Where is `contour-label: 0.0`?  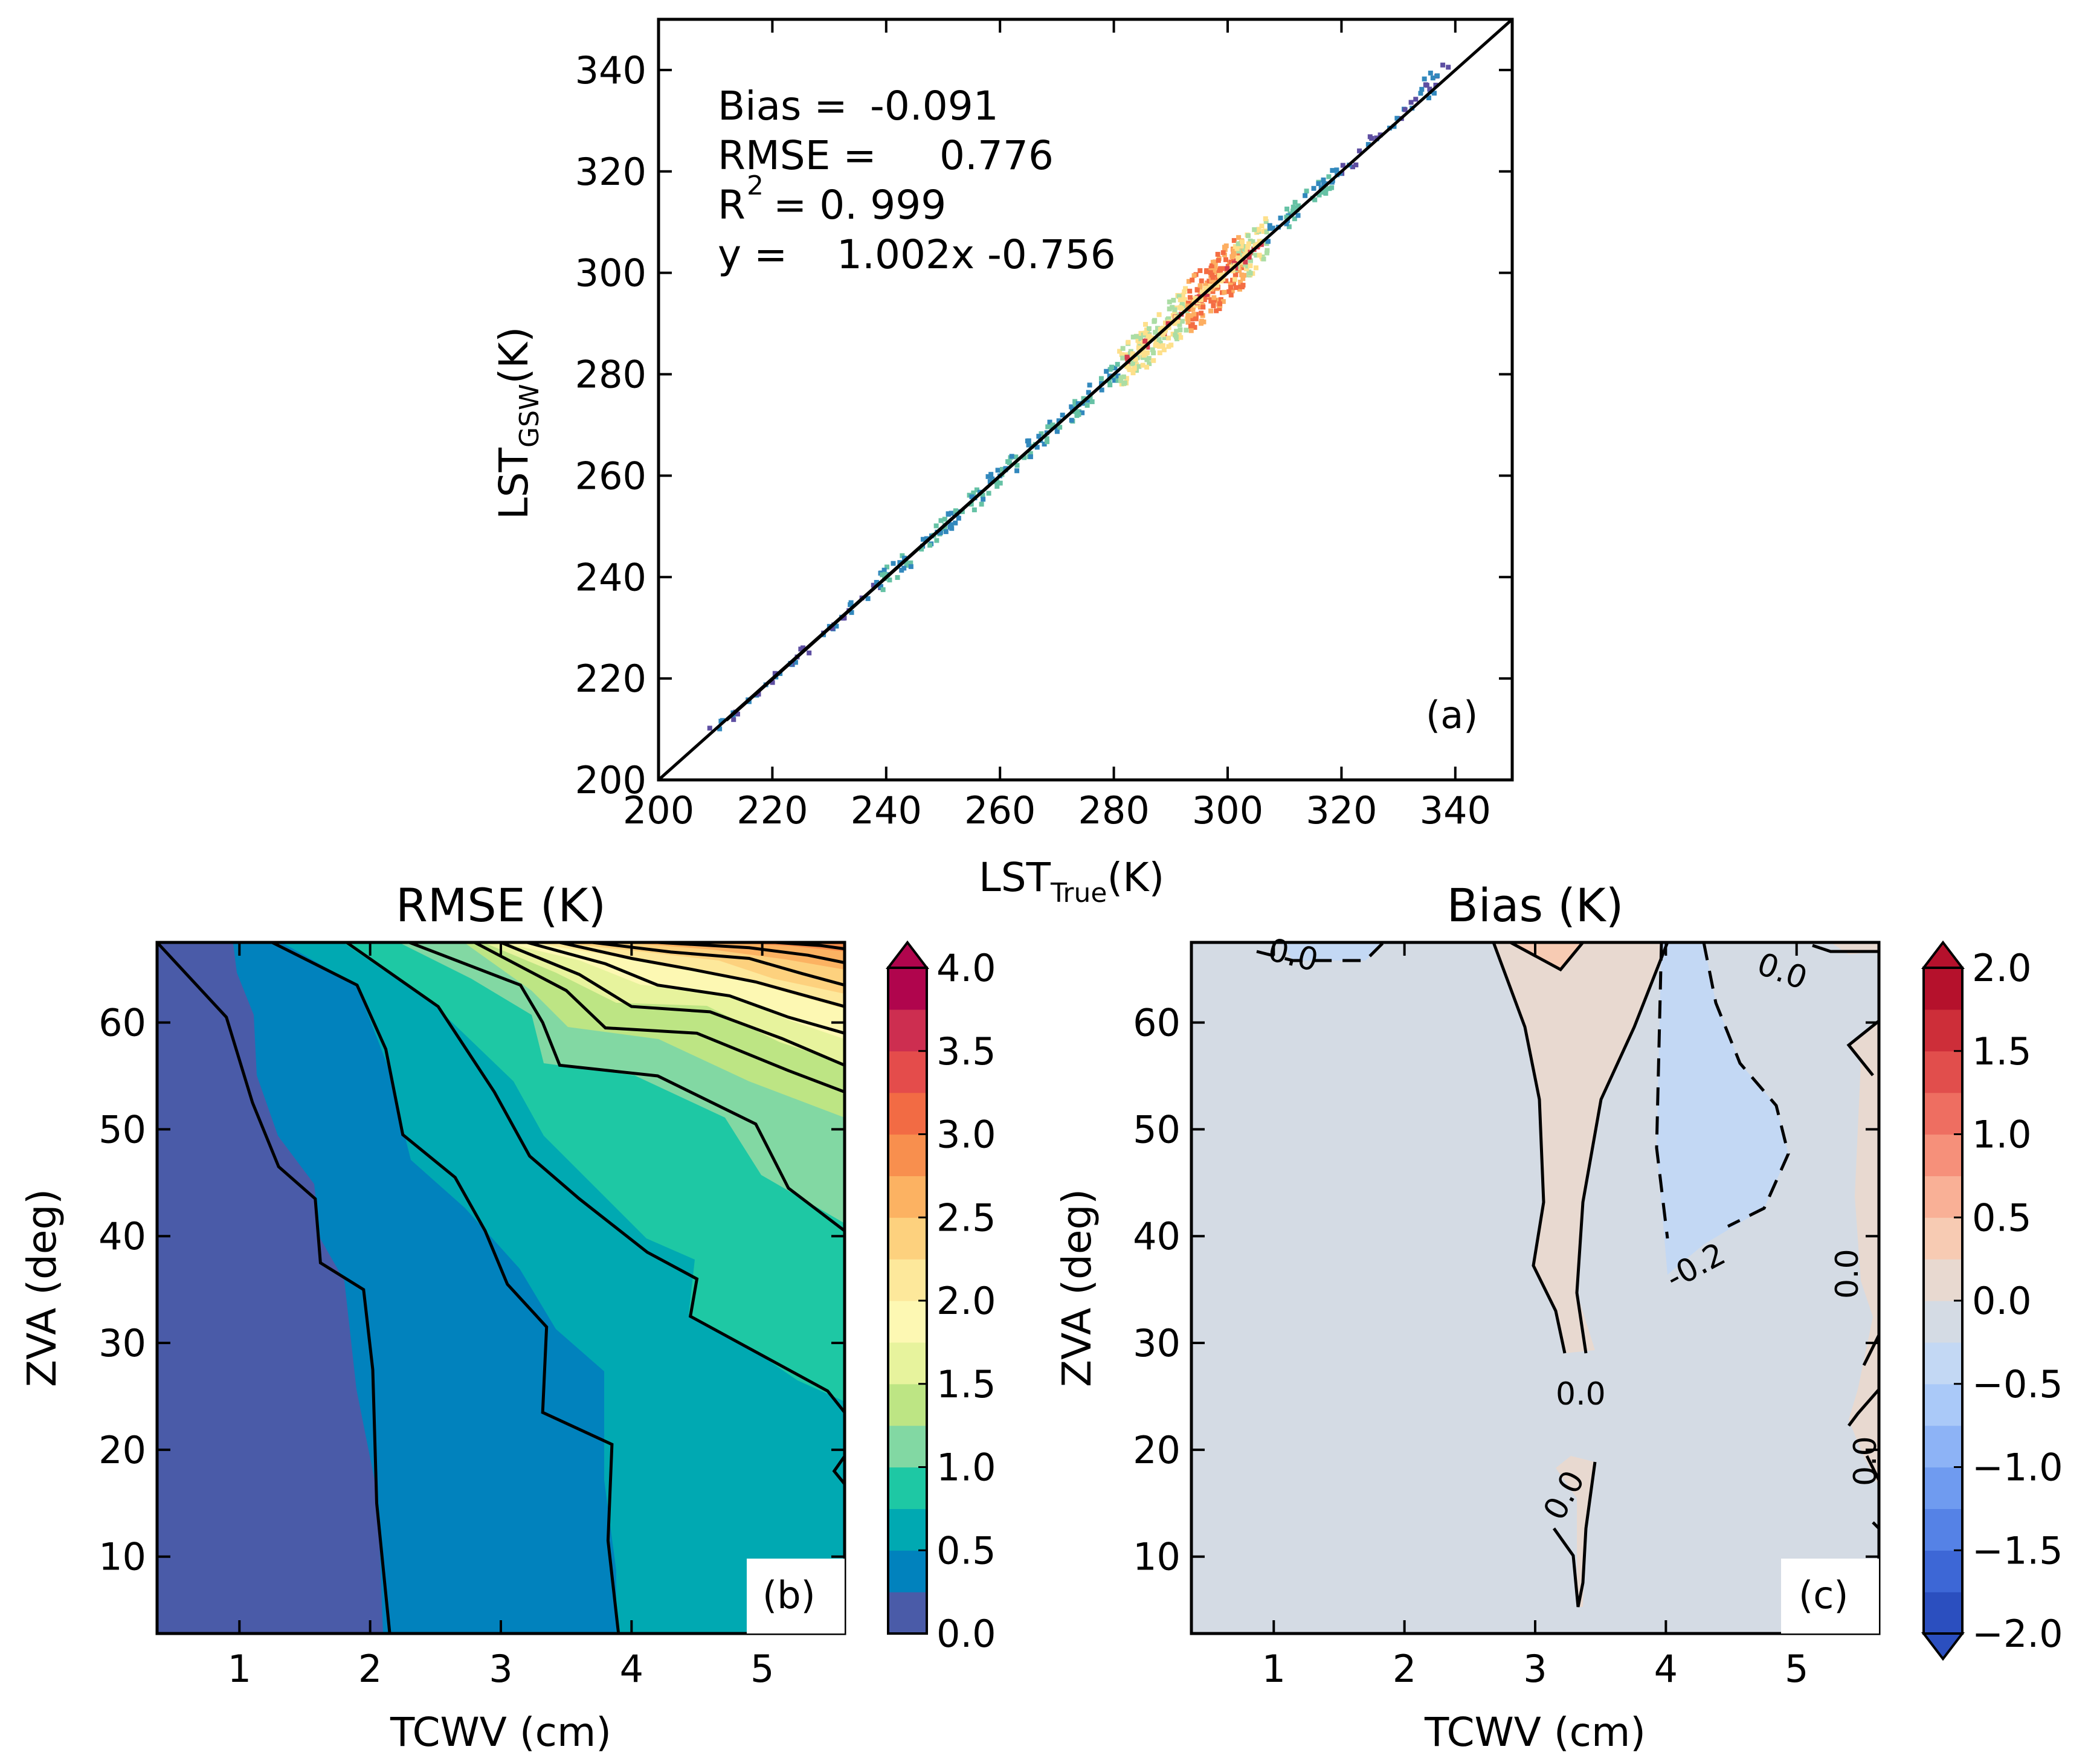
contour-label: 0.0 is located at coordinates (1847, 1274).